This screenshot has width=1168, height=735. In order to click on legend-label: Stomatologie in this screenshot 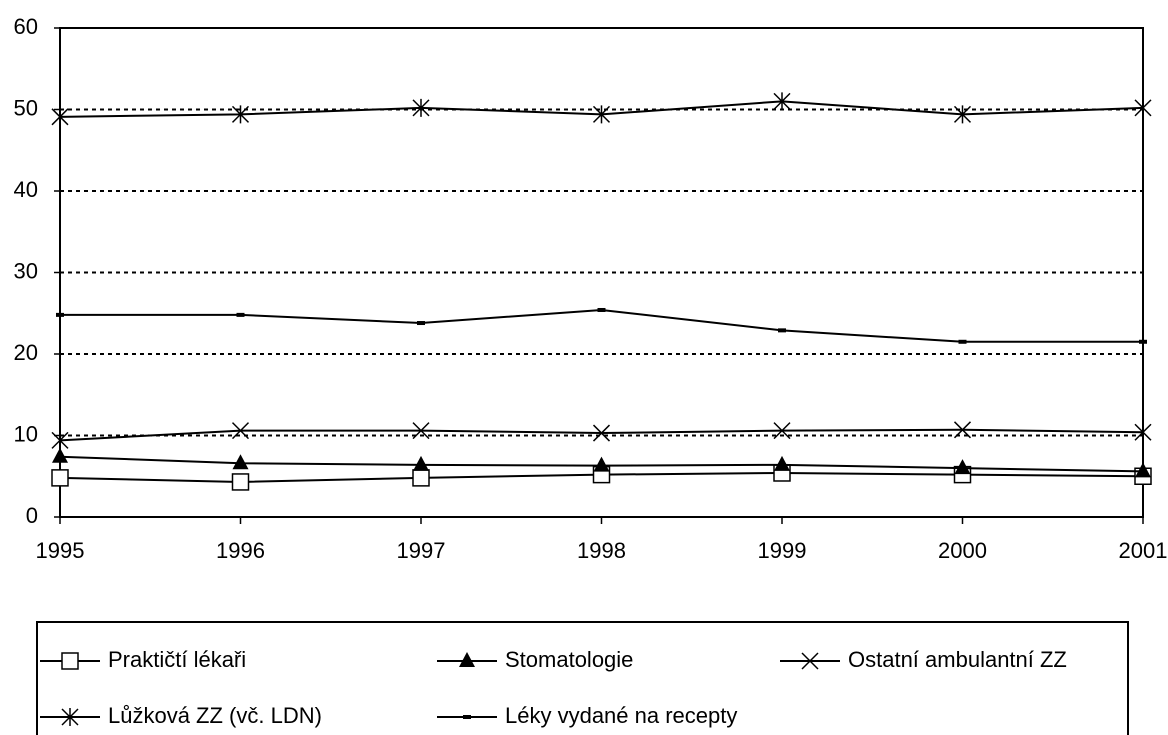, I will do `click(569, 659)`.